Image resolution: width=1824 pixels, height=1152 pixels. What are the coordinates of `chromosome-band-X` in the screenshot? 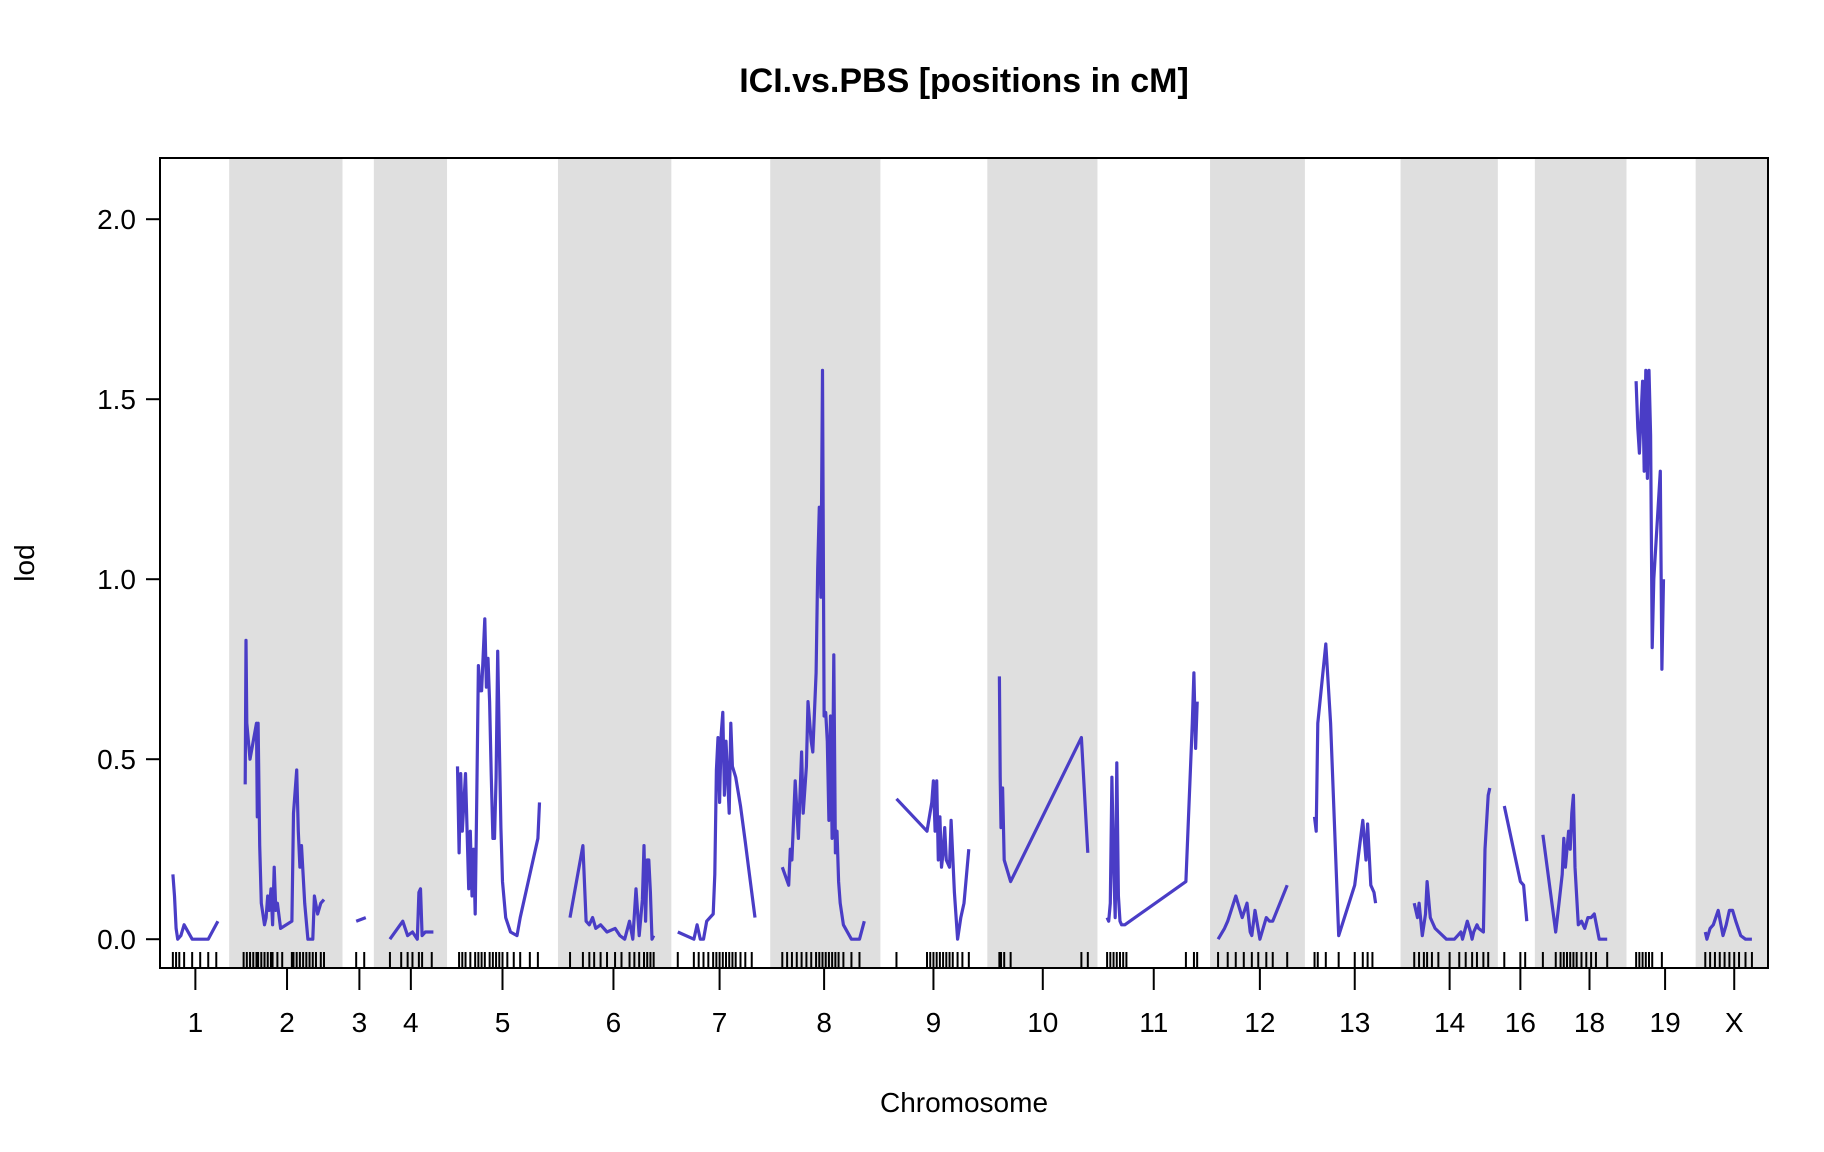 It's located at (1731, 563).